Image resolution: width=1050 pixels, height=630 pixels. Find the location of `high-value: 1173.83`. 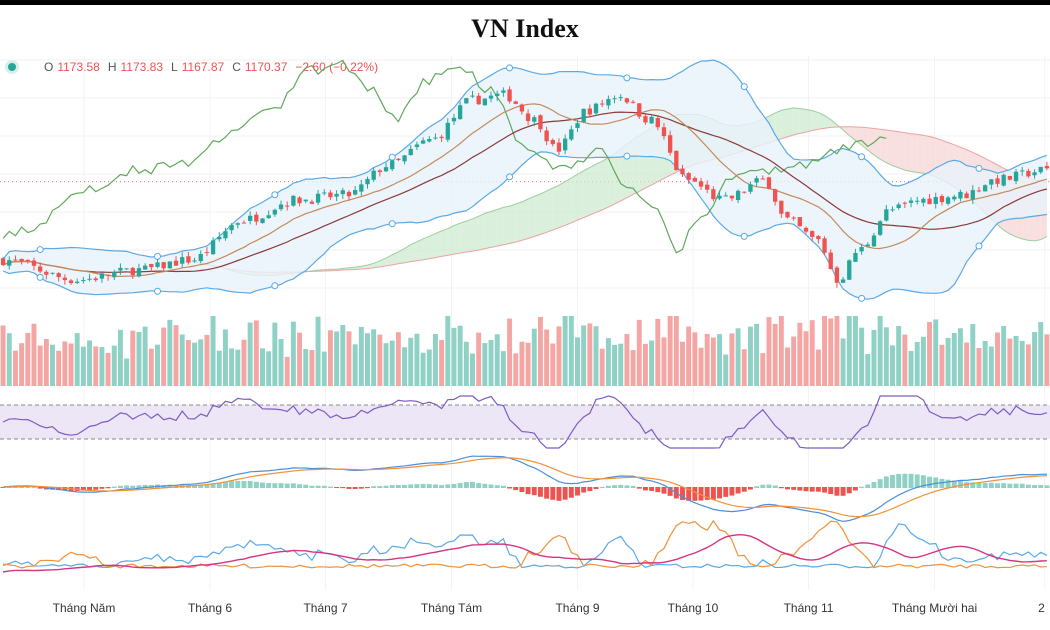

high-value: 1173.83 is located at coordinates (142, 67).